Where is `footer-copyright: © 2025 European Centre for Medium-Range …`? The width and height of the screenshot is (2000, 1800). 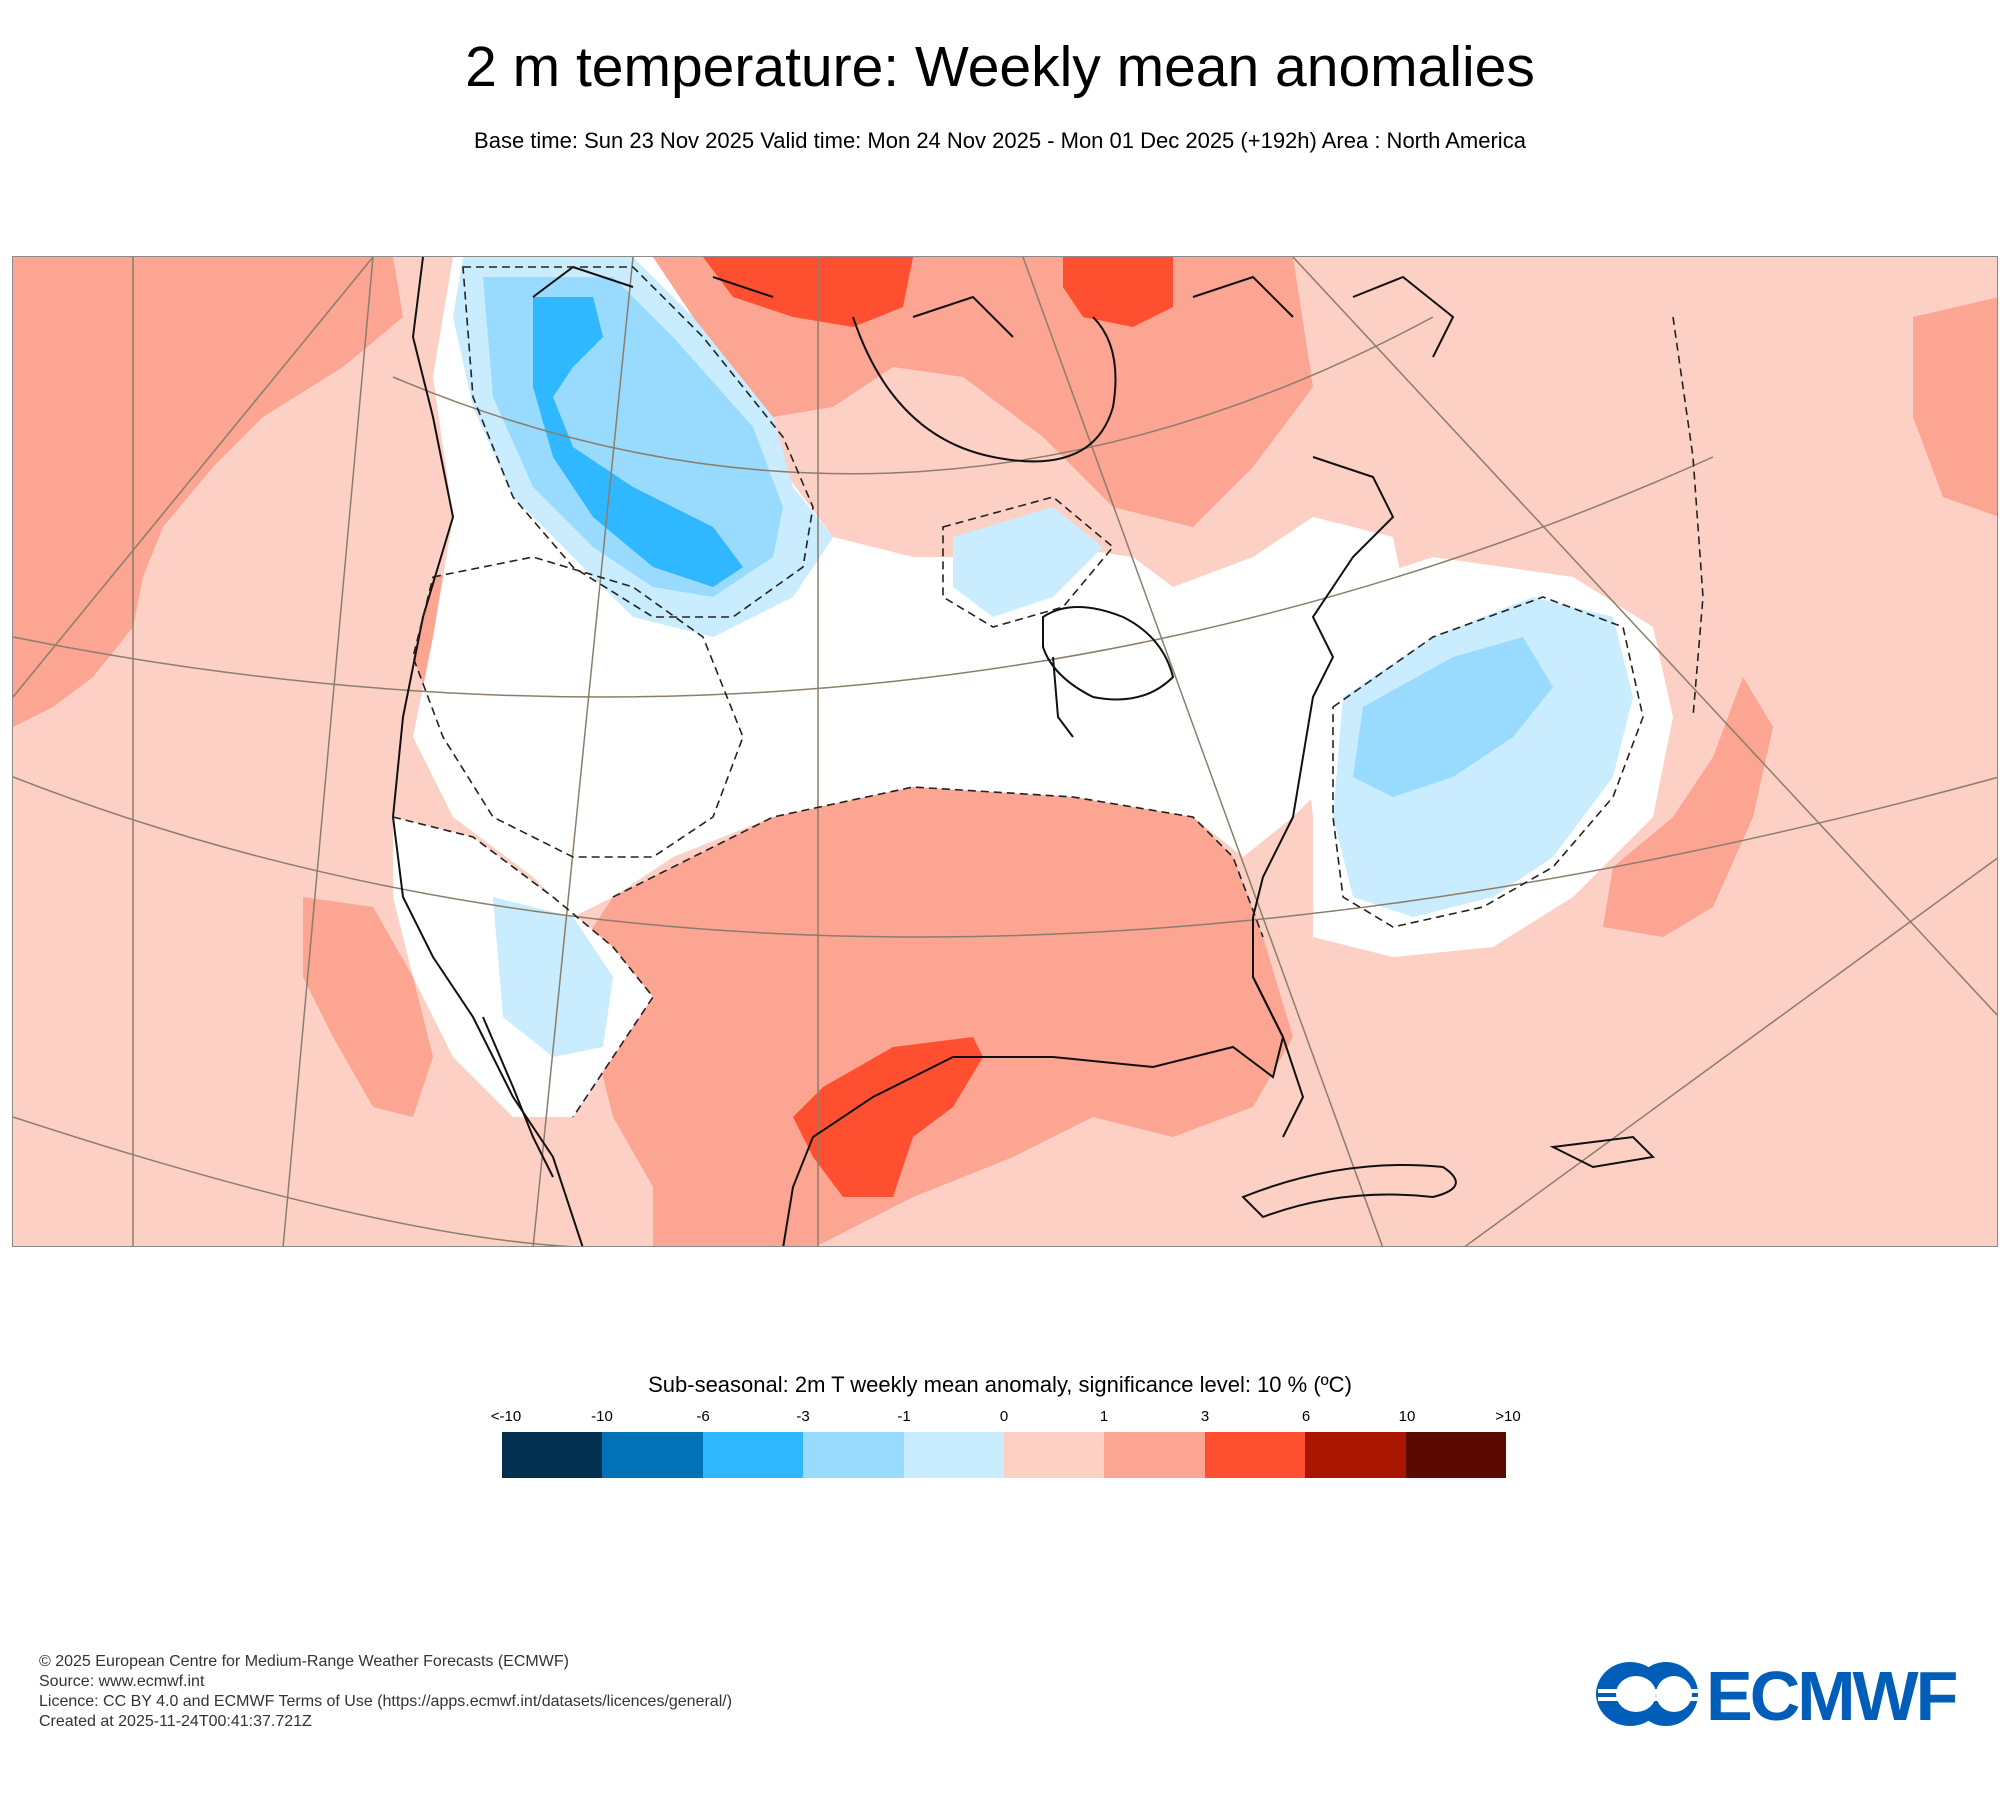 footer-copyright: © 2025 European Centre for Medium-Range … is located at coordinates (304, 1661).